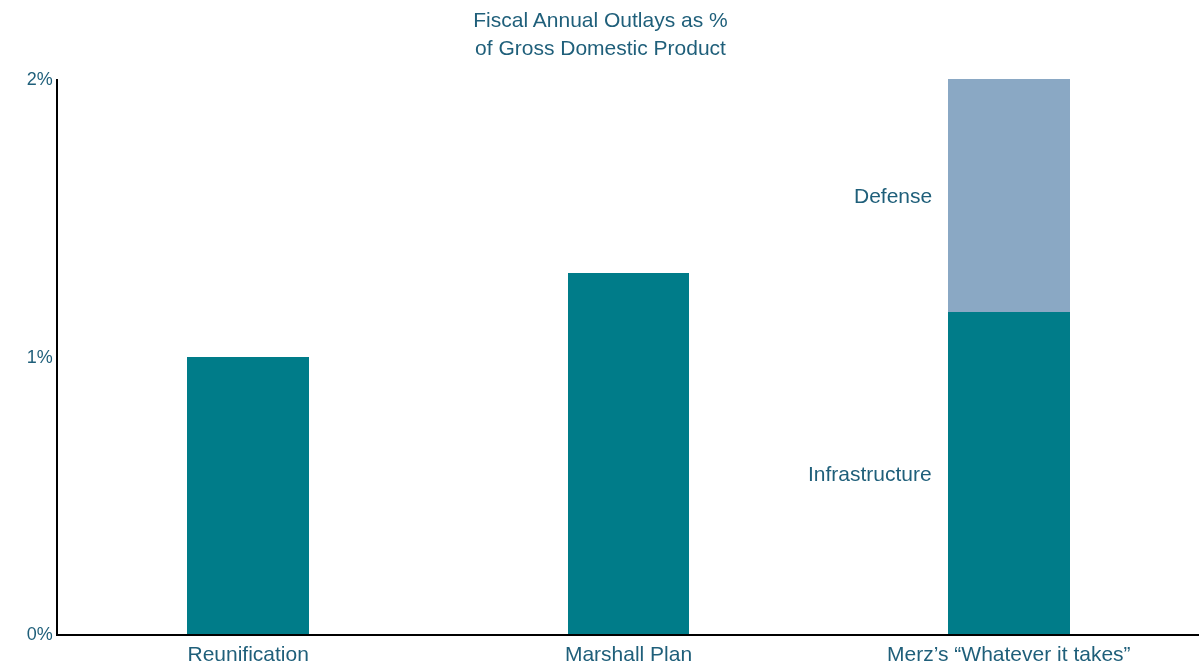 This screenshot has height=666, width=1201. I want to click on x-tick-label: Merz’s “Whatever it takes”, so click(1009, 653).